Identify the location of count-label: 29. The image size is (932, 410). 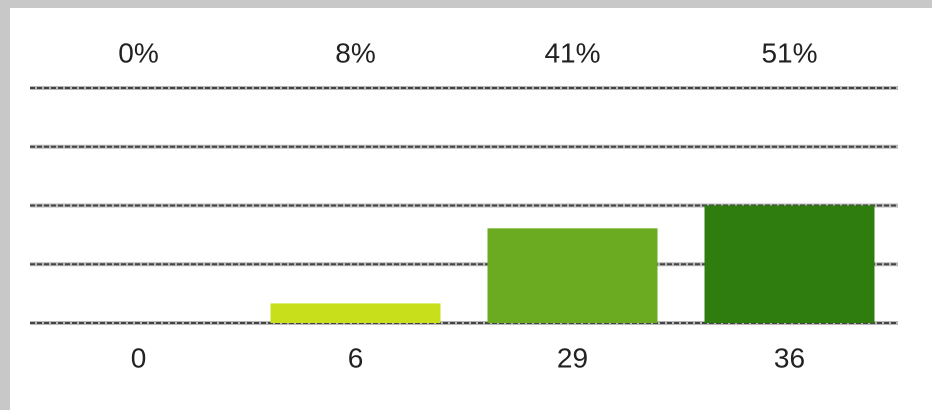
(572, 357).